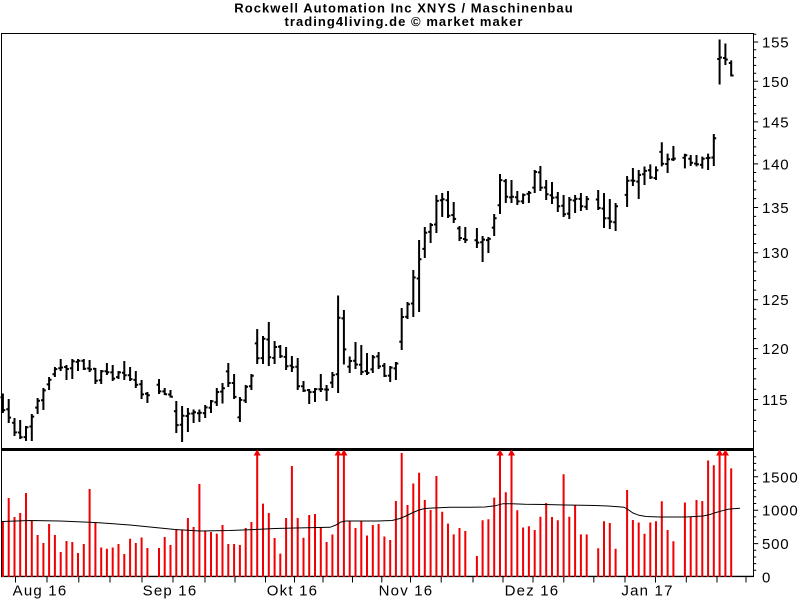  What do you see at coordinates (775, 164) in the screenshot?
I see `svg-text: 140` at bounding box center [775, 164].